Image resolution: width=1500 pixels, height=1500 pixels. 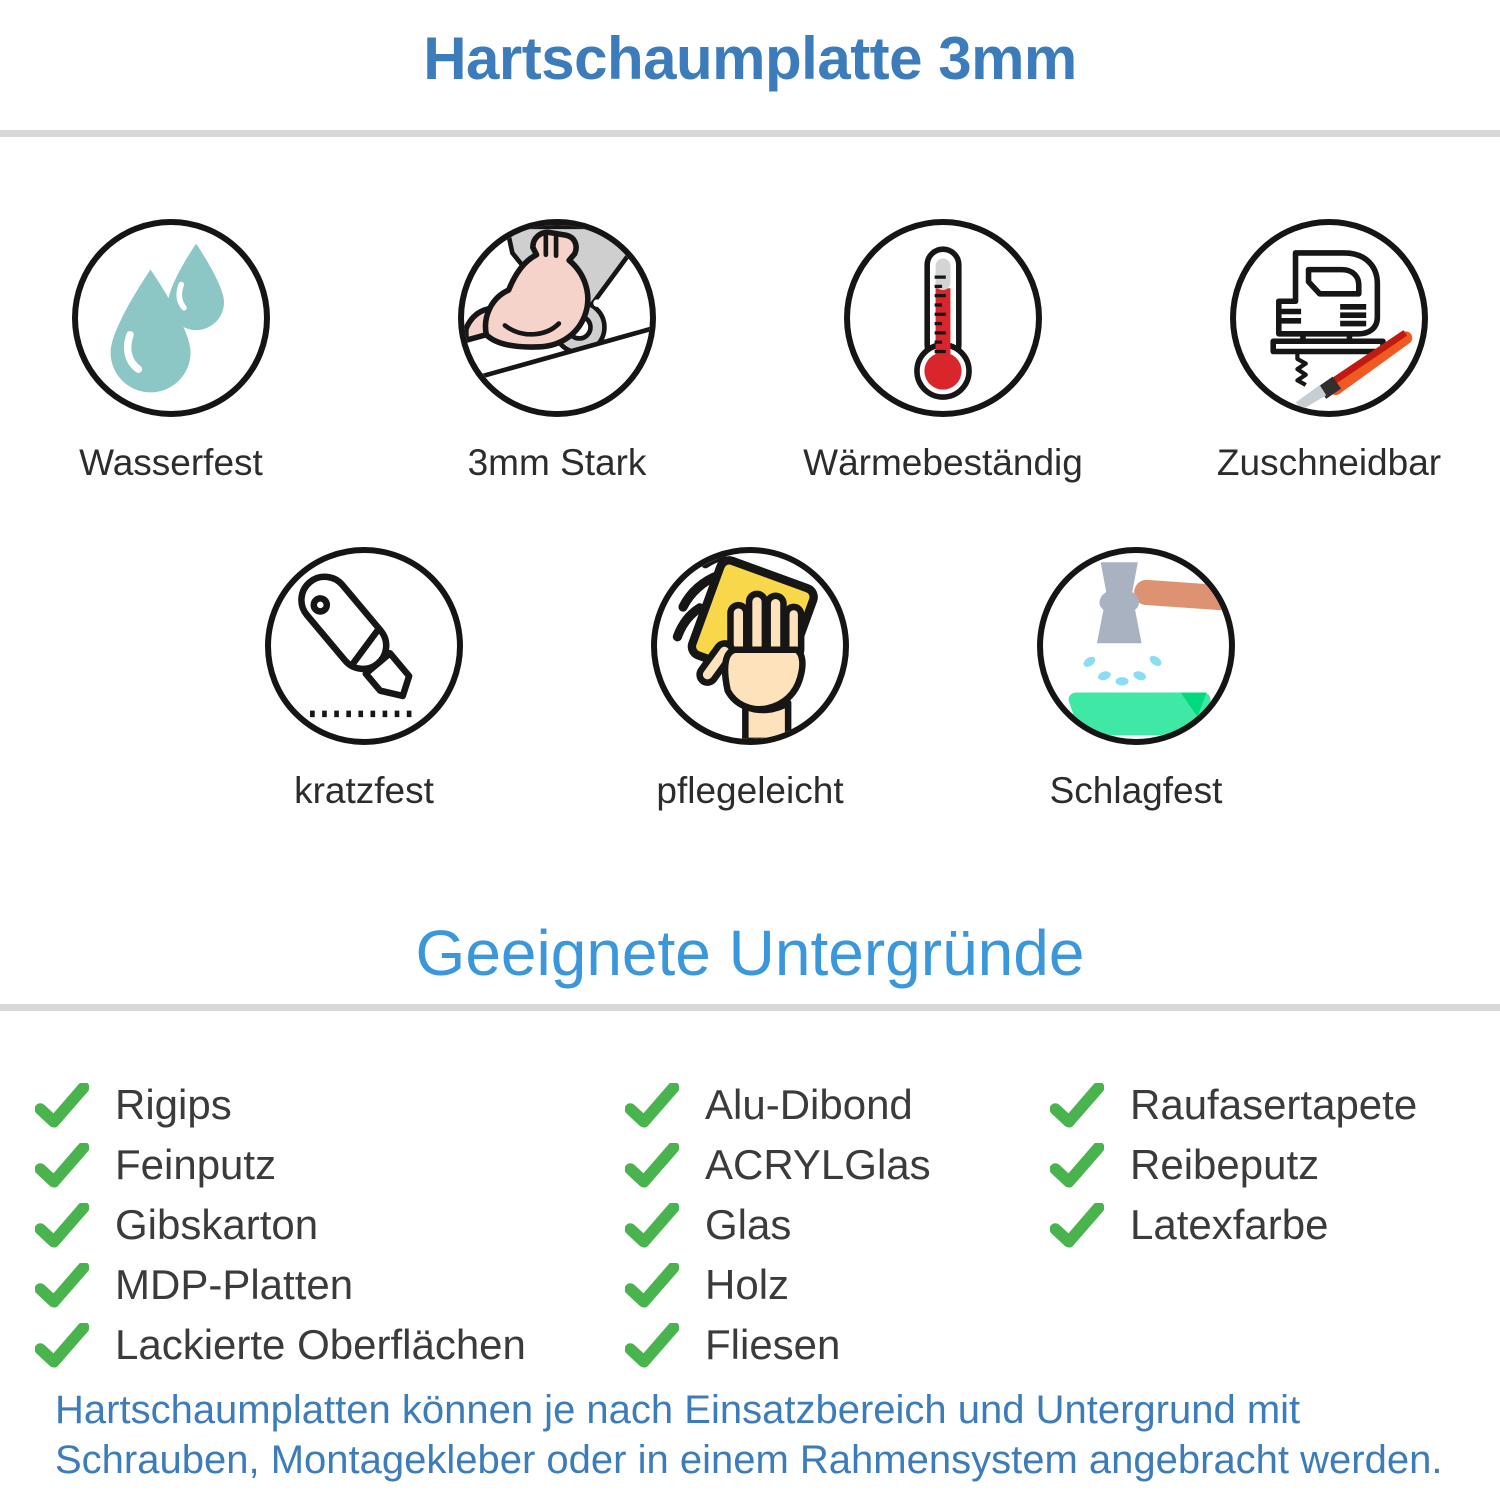 I want to click on substrate-column-2: Alu-Dibond ACRYLGlas Glas Holz Fliesen, so click(x=837, y=1225).